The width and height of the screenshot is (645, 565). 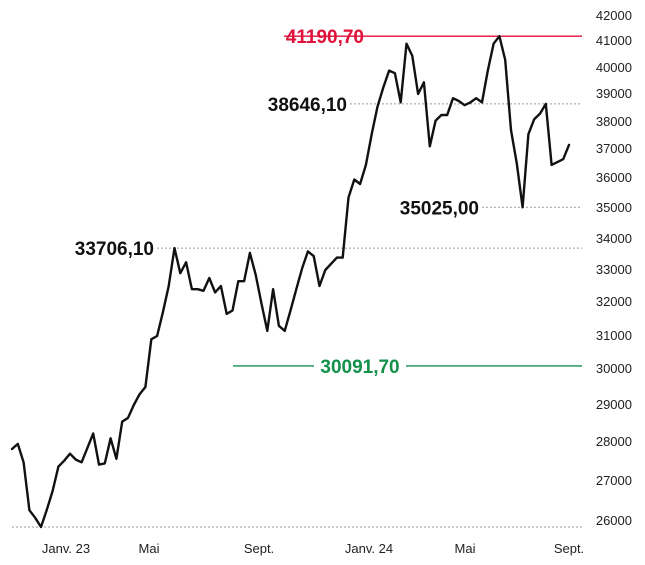 What do you see at coordinates (614, 40) in the screenshot?
I see `y-tick-label: 41000` at bounding box center [614, 40].